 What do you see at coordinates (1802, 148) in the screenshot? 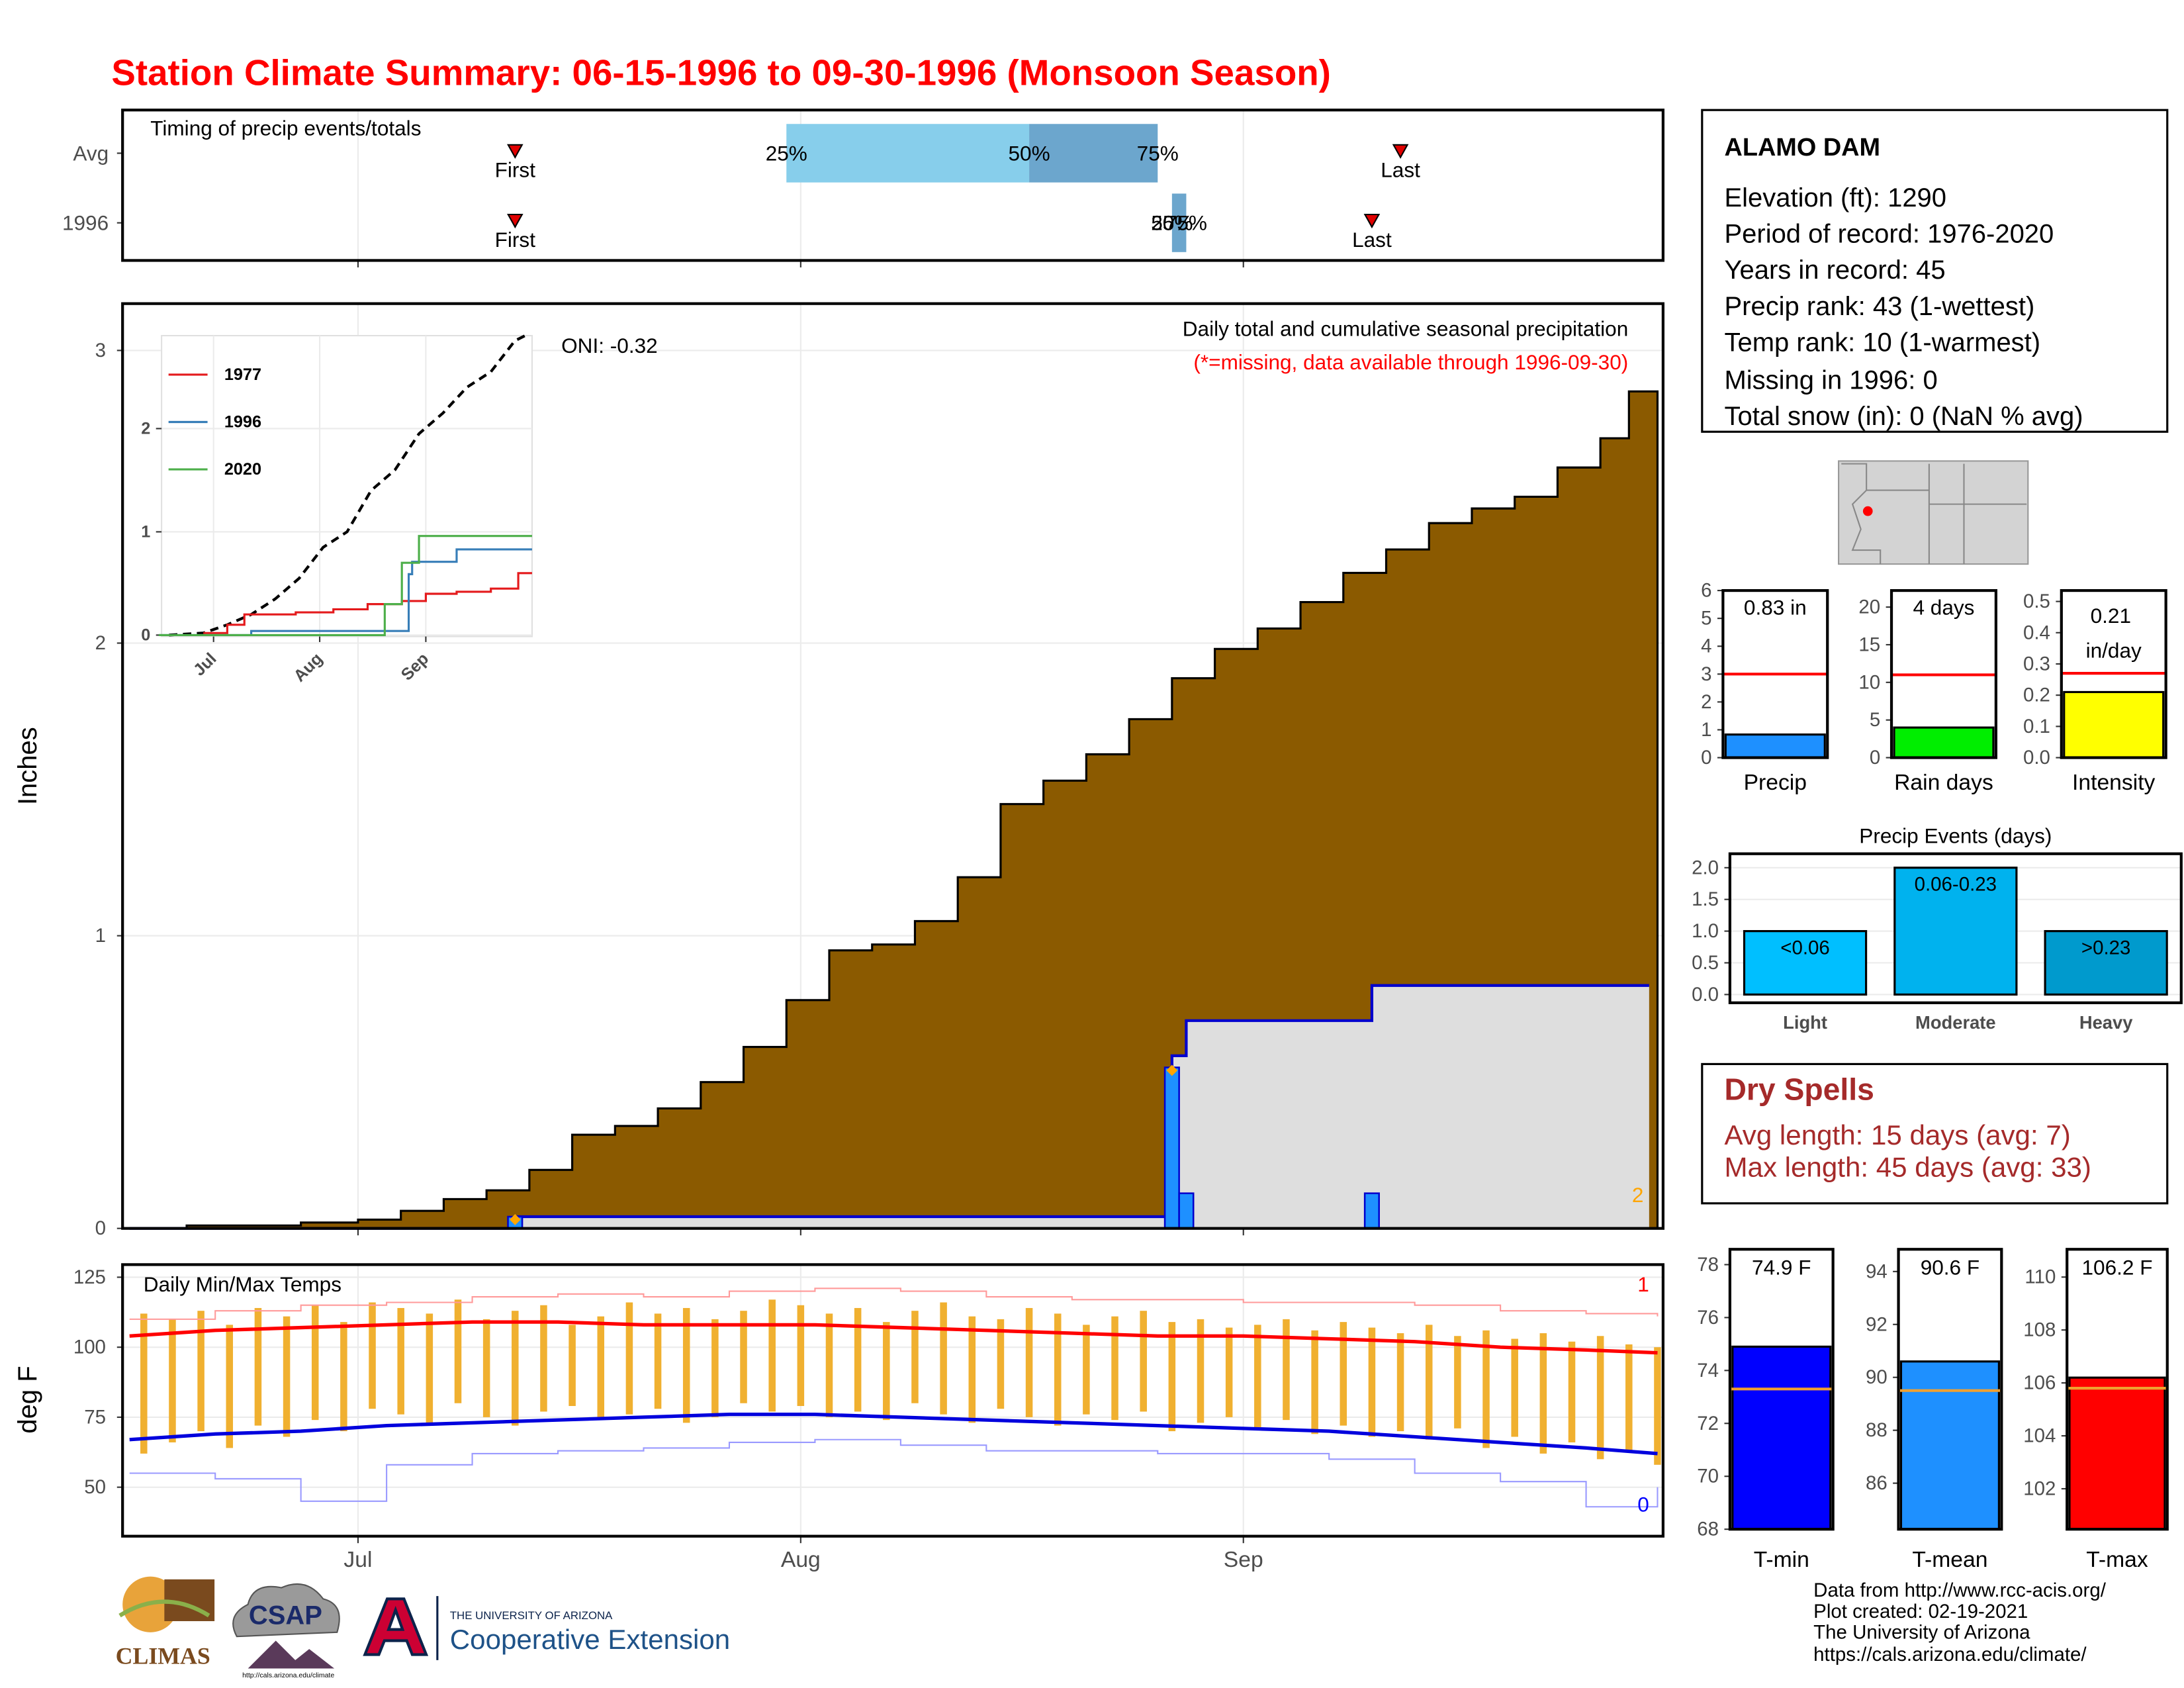
I see `station-name: ALAMO DAM` at bounding box center [1802, 148].